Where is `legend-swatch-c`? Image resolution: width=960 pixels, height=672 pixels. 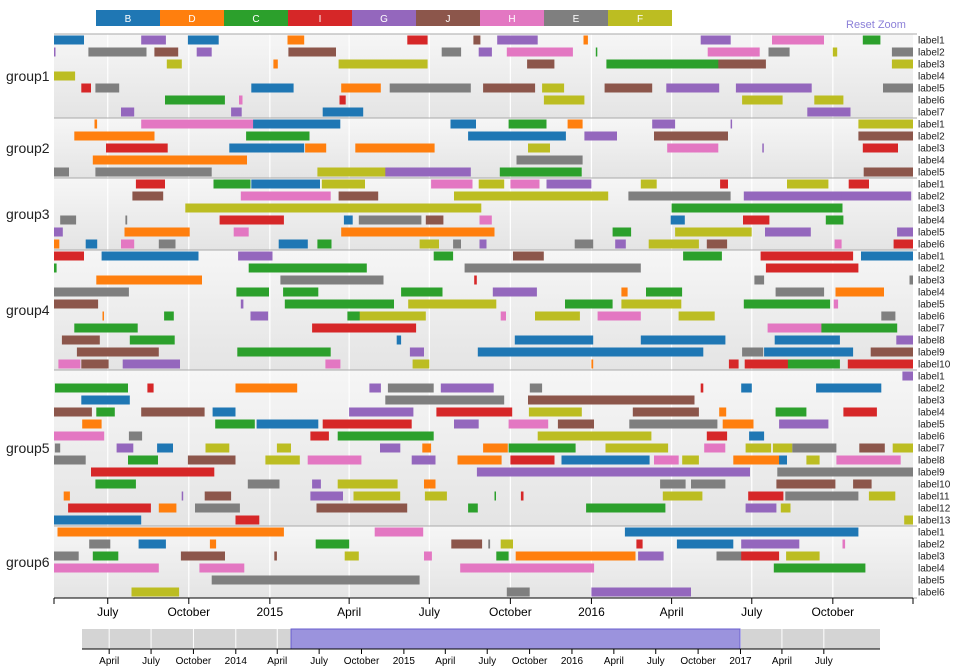
legend-swatch-c is located at coordinates (256, 18).